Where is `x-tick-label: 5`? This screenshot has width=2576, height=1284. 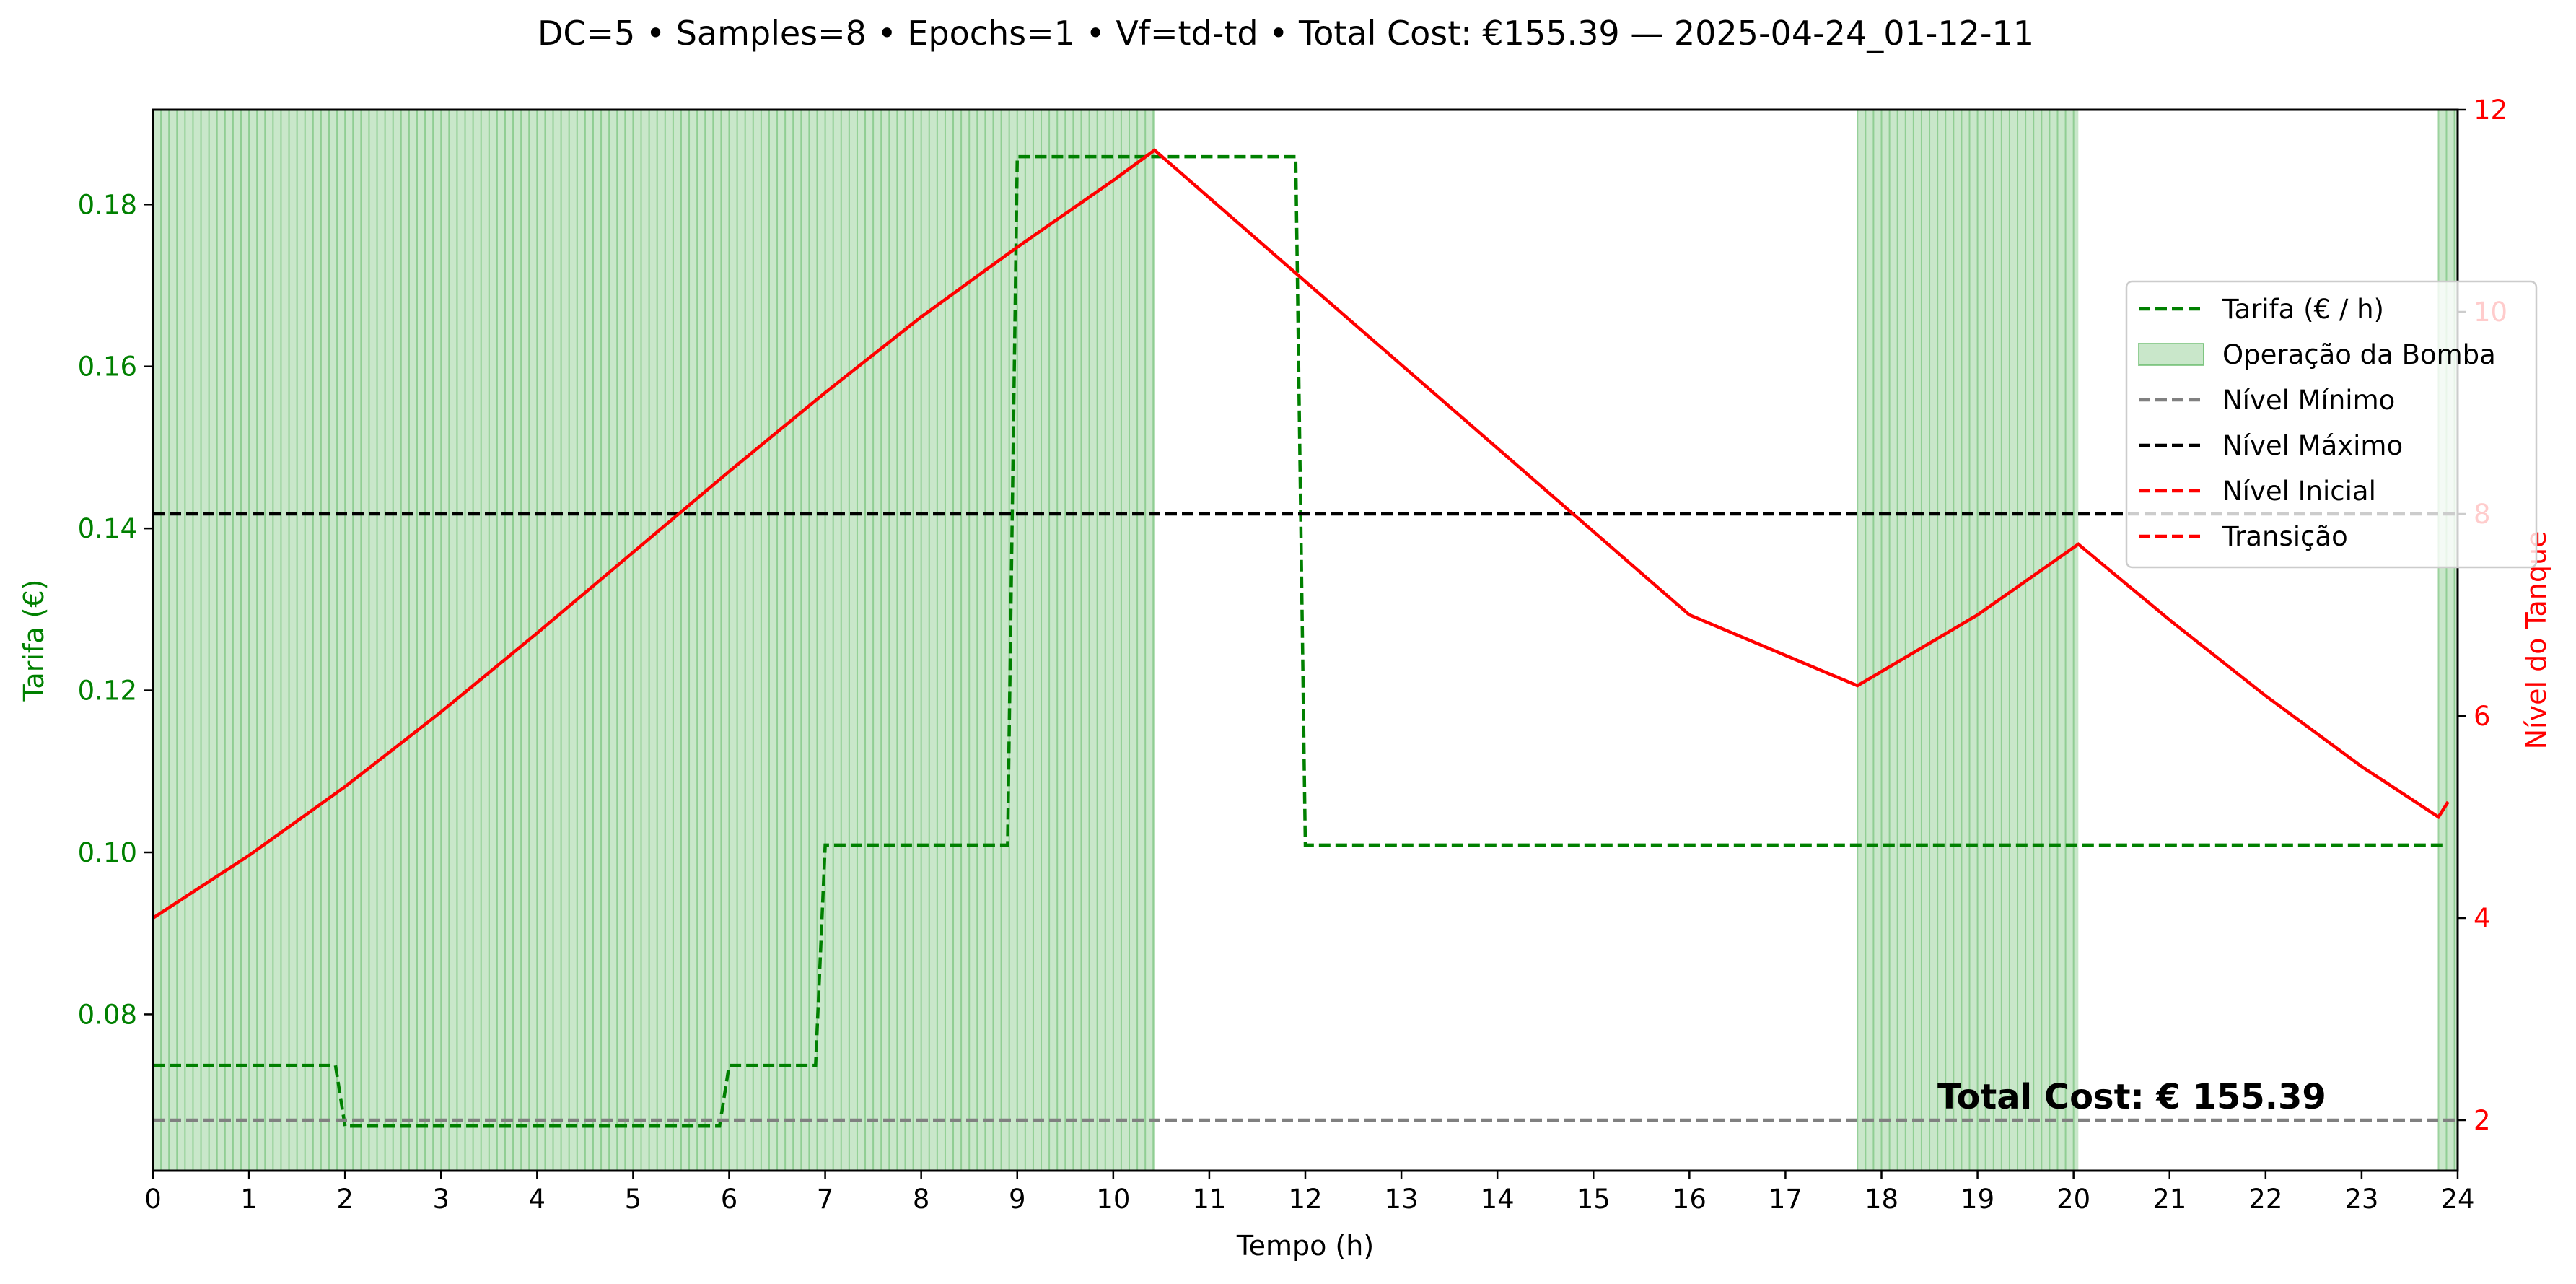 x-tick-label: 5 is located at coordinates (633, 1199).